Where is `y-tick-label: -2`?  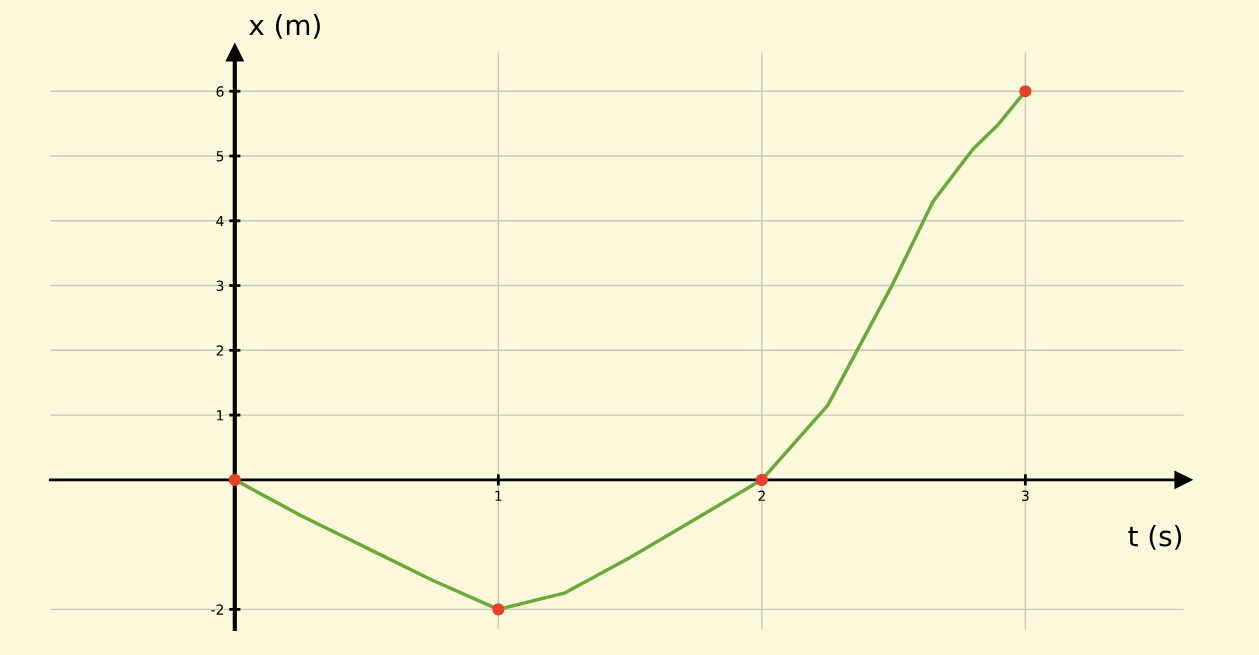 y-tick-label: -2 is located at coordinates (217, 609).